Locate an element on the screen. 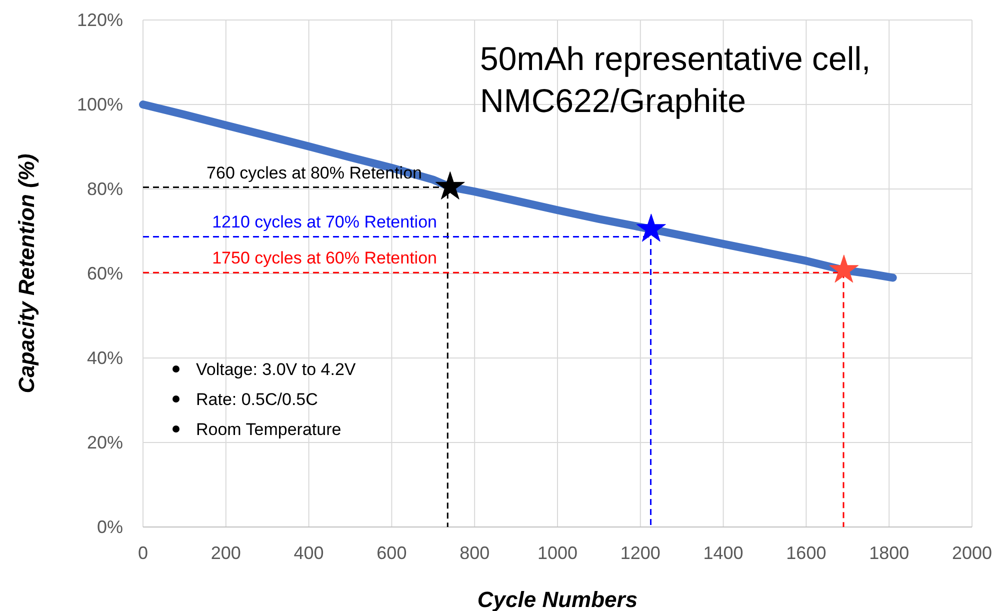 The image size is (1000, 611). x-tick-label: 1000 is located at coordinates (557, 553).